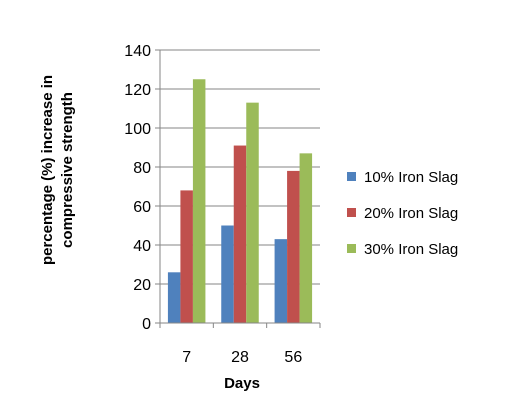  Describe the element at coordinates (293, 357) in the screenshot. I see `x-tick-label-56: 56` at that location.